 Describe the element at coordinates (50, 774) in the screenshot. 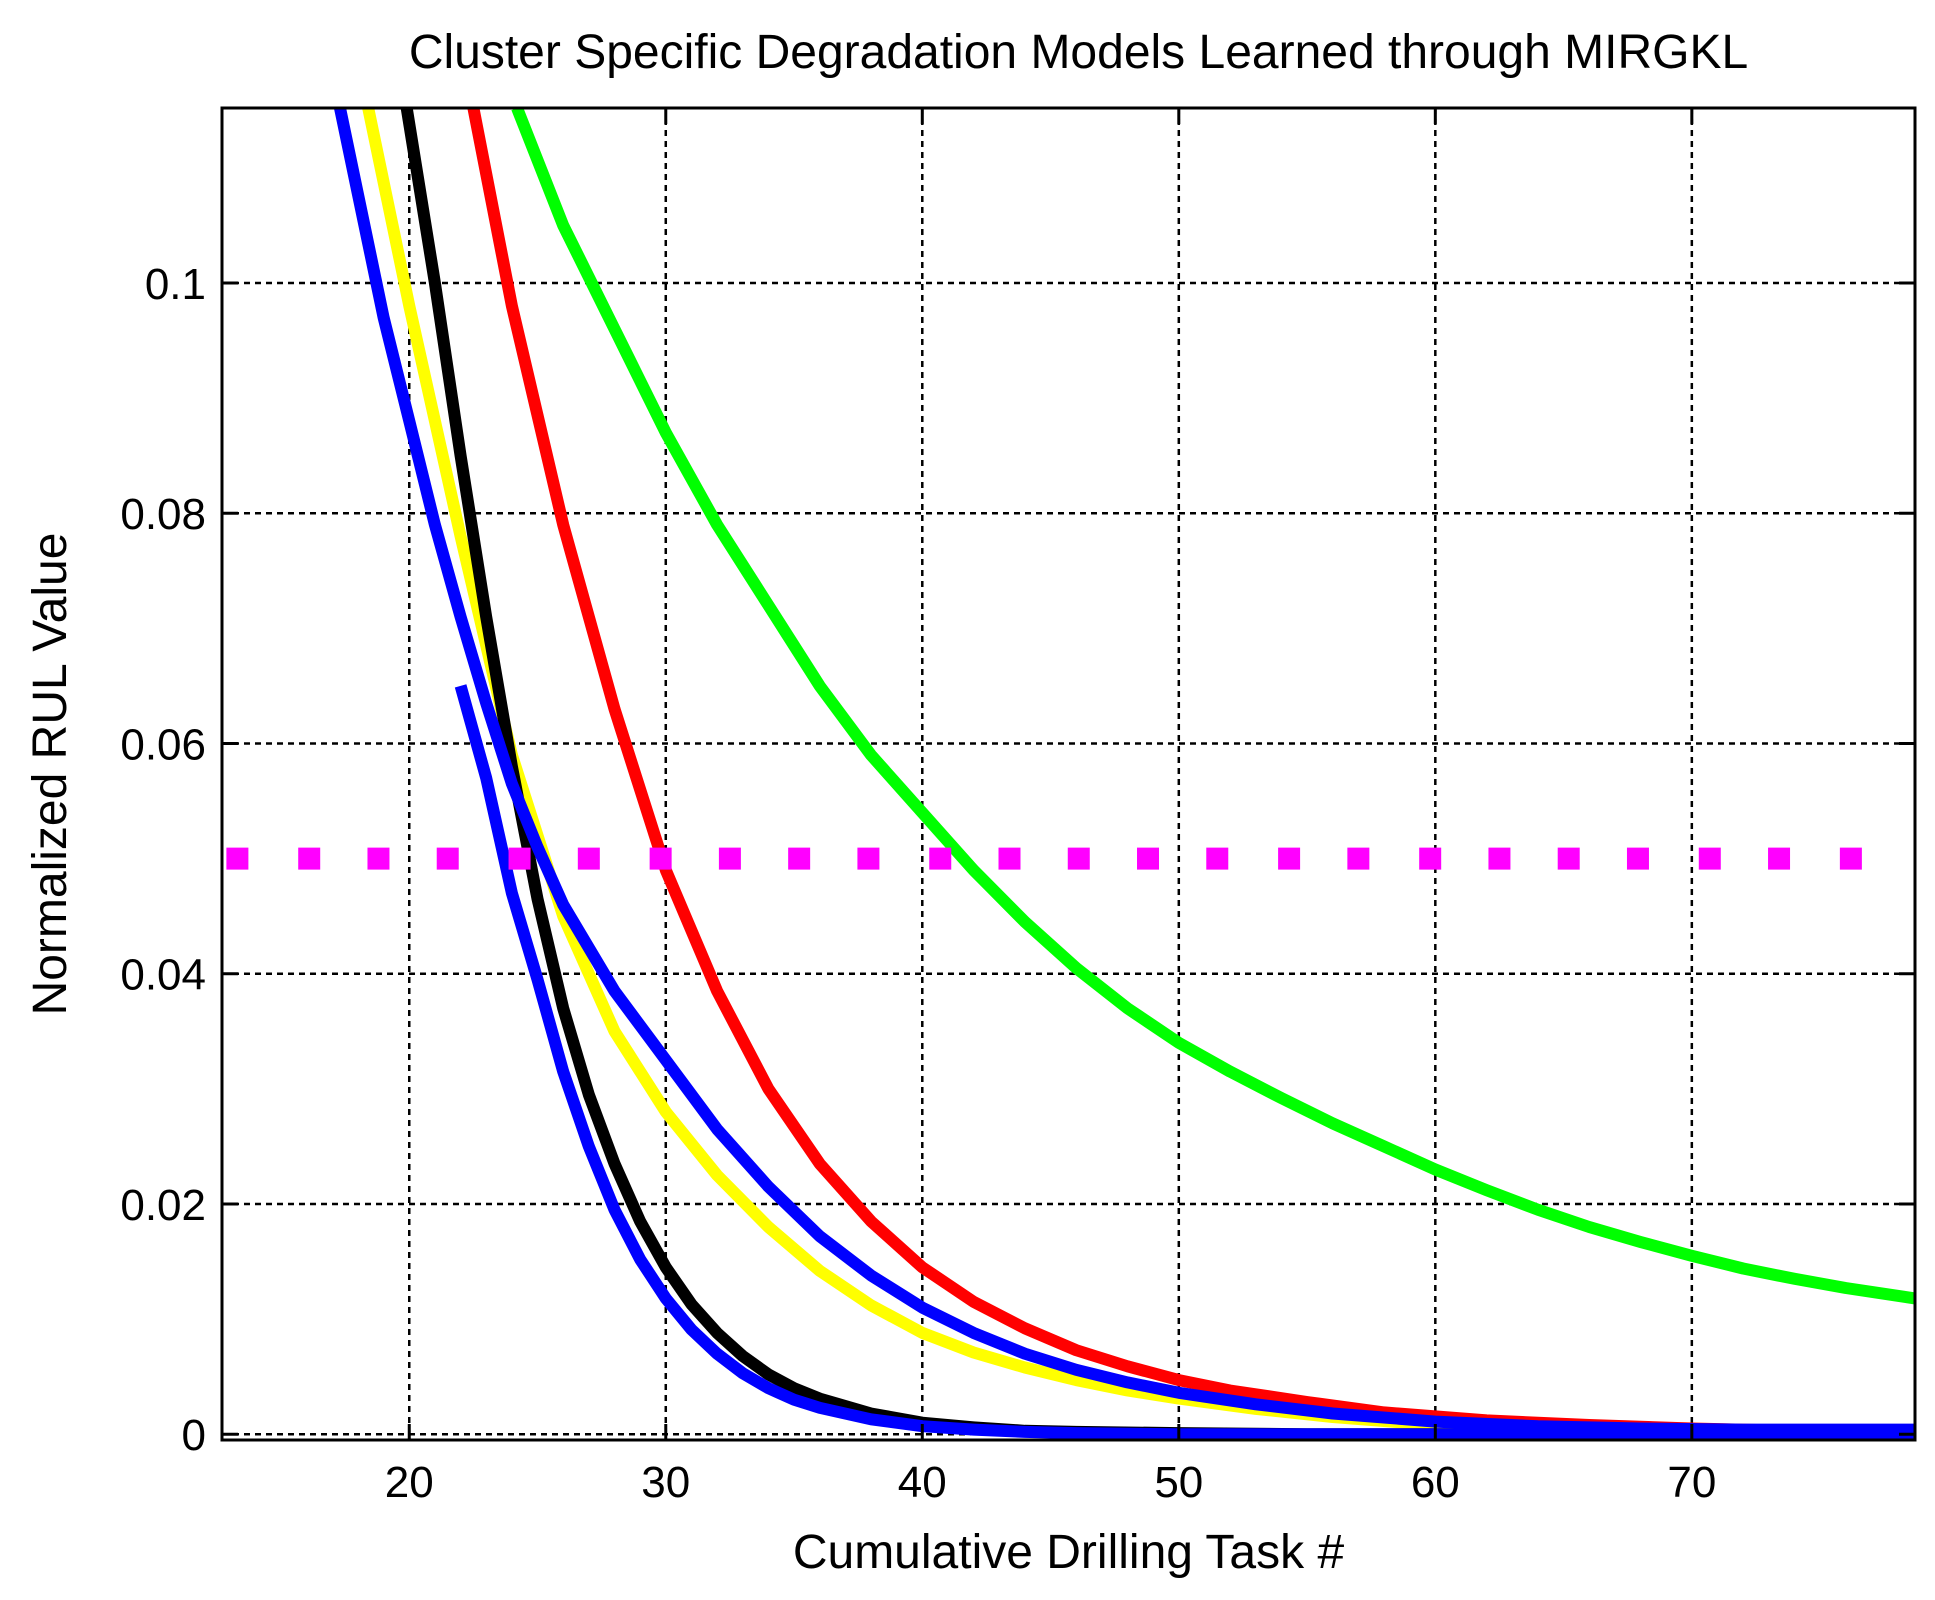

I see `y-axis-label: Normalized RUL Value` at that location.